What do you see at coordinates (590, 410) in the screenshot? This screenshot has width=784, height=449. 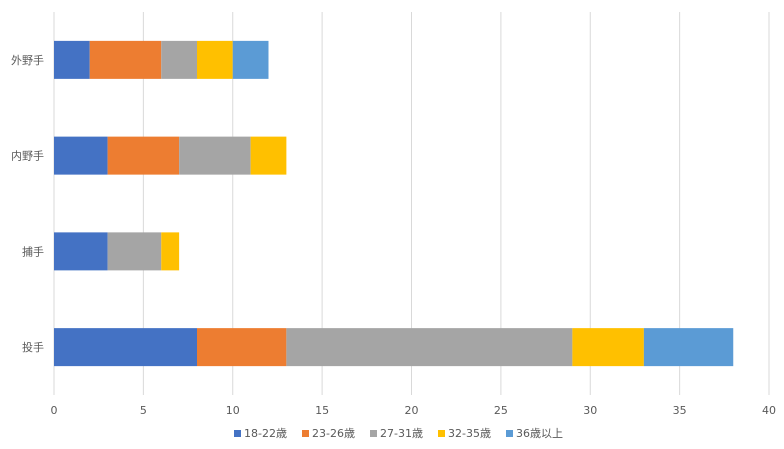 I see `x-tick-label: 30` at bounding box center [590, 410].